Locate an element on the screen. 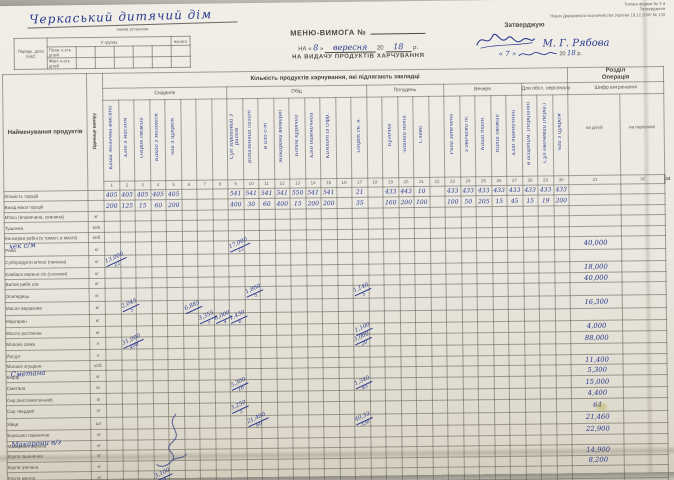 This screenshot has height=480, width=674. dish-col-26: з овочами т. is located at coordinates (467, 136).